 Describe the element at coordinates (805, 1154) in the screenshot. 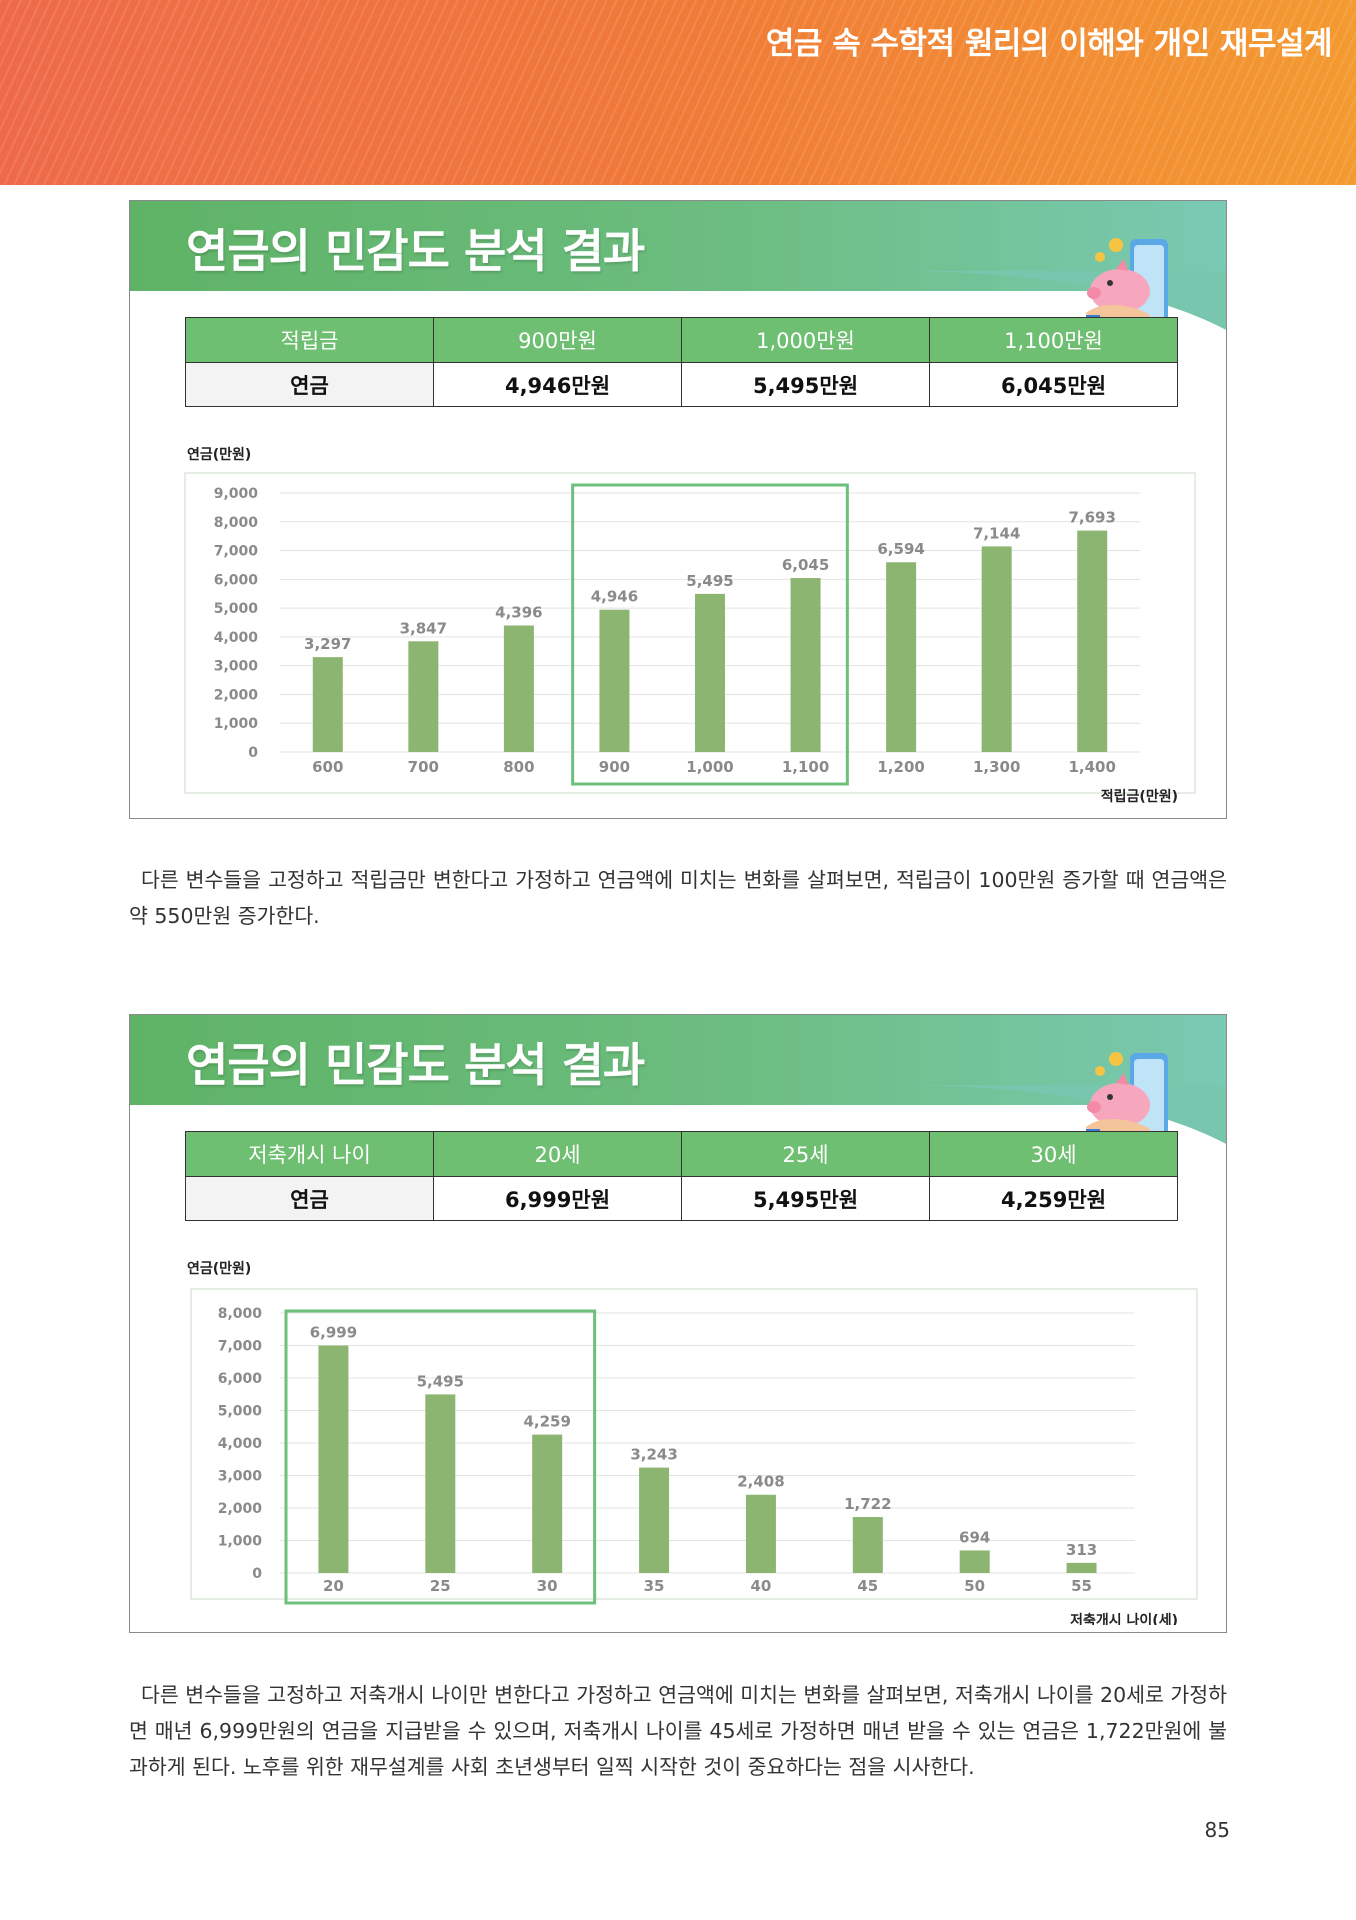

I see `table-header-cell: 25세` at that location.